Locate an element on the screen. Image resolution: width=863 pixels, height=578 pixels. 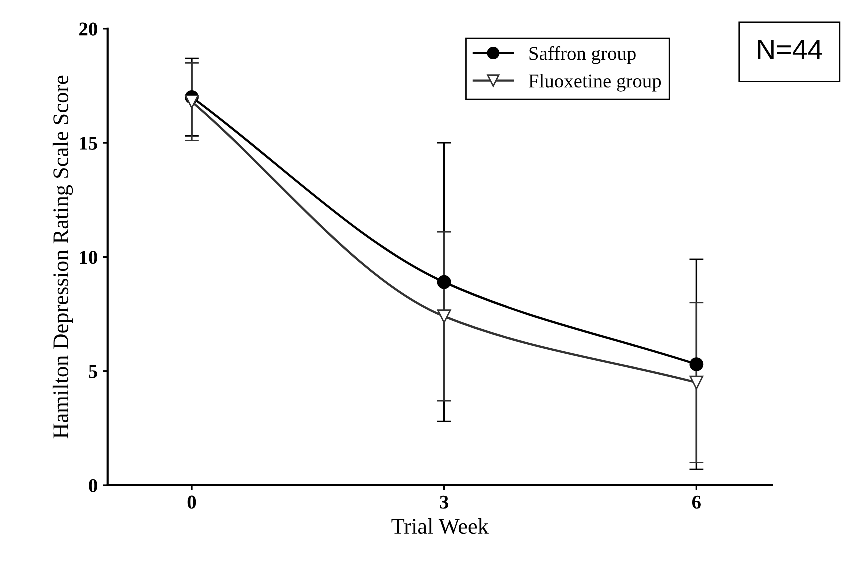
y-axis-title: Hamilton Depression Rating Scale Score is located at coordinates (63, 257).